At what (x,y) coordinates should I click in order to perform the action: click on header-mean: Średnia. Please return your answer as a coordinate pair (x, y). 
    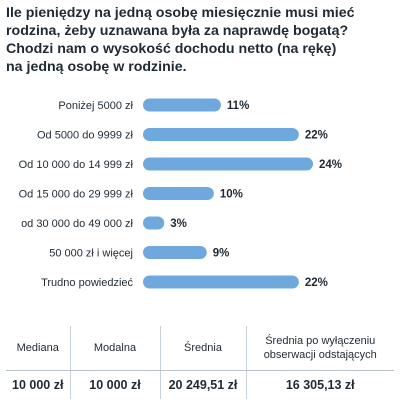
    Looking at the image, I should click on (202, 348).